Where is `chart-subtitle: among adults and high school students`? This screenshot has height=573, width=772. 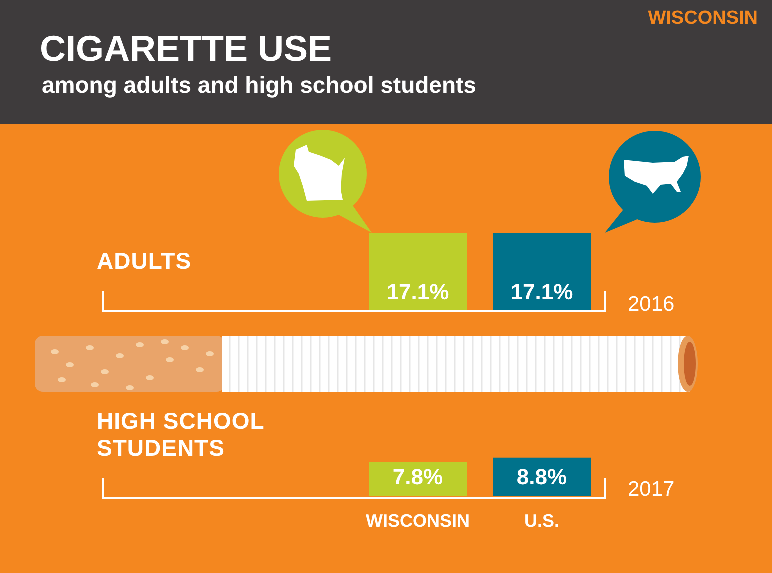 chart-subtitle: among adults and high school students is located at coordinates (259, 85).